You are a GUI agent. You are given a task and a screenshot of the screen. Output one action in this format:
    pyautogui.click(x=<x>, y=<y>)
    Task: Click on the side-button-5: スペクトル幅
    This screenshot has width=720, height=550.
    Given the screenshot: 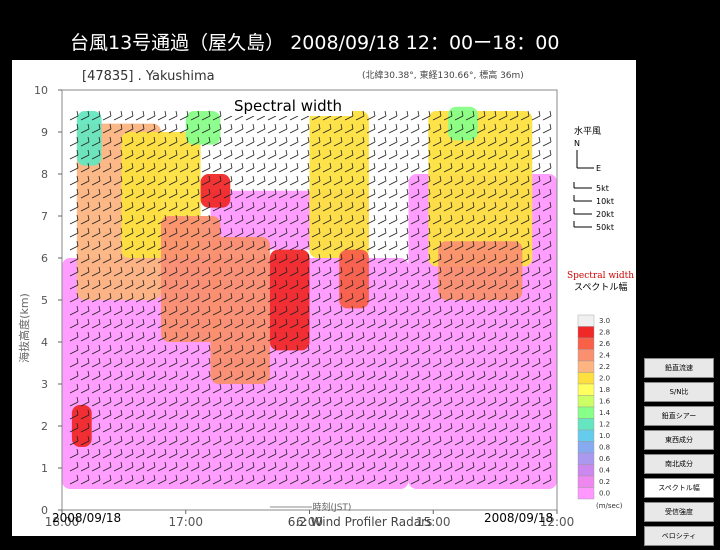 What is the action you would take?
    pyautogui.click(x=679, y=488)
    